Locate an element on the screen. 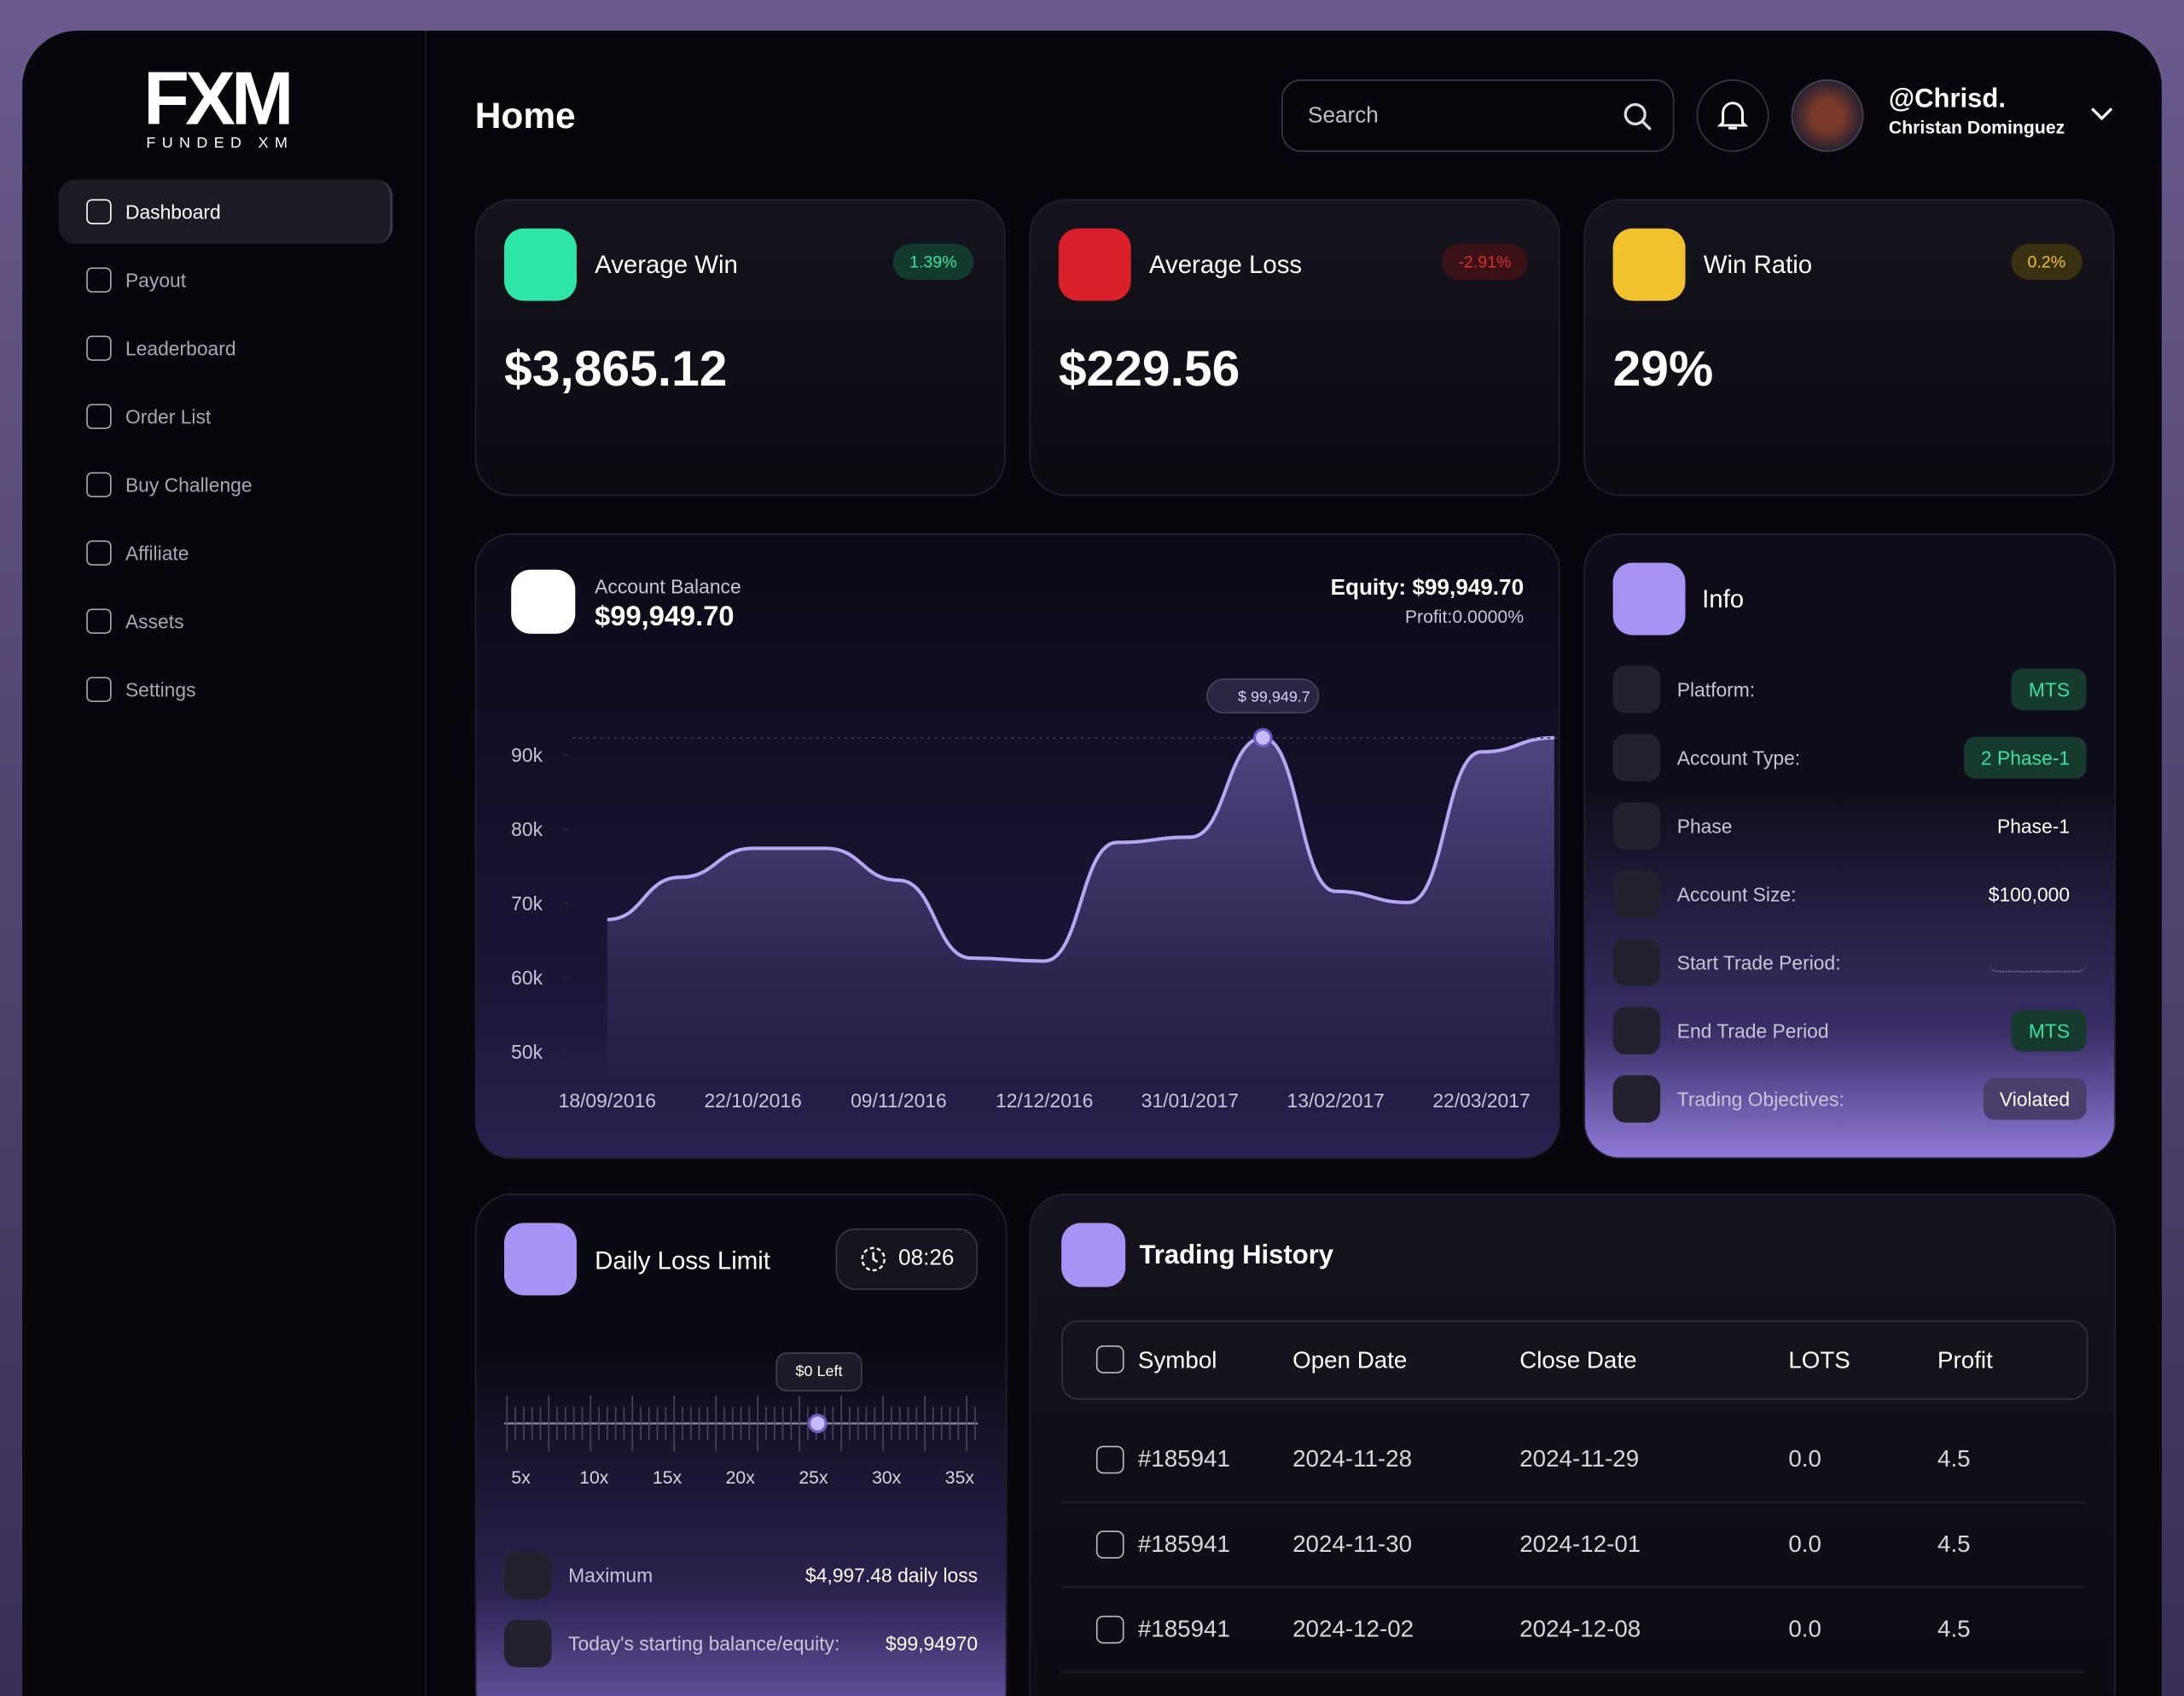 Image resolution: width=2184 pixels, height=1696 pixels. nav-item: Buy Challenge is located at coordinates (225, 485).